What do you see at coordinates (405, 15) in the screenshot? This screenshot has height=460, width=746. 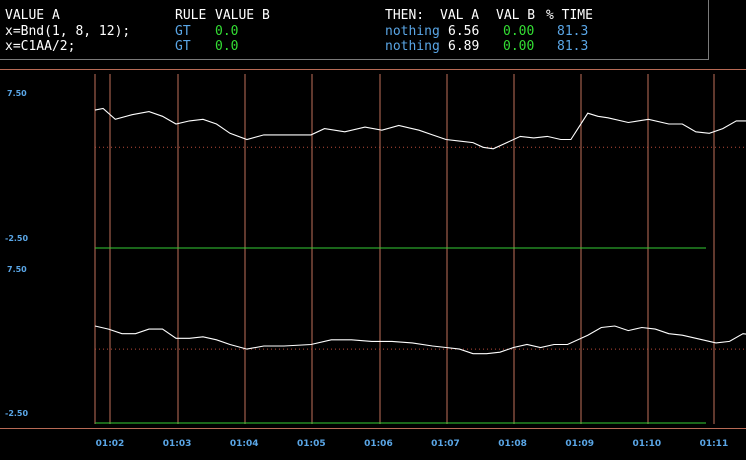 I see `header-then: THEN:` at bounding box center [405, 15].